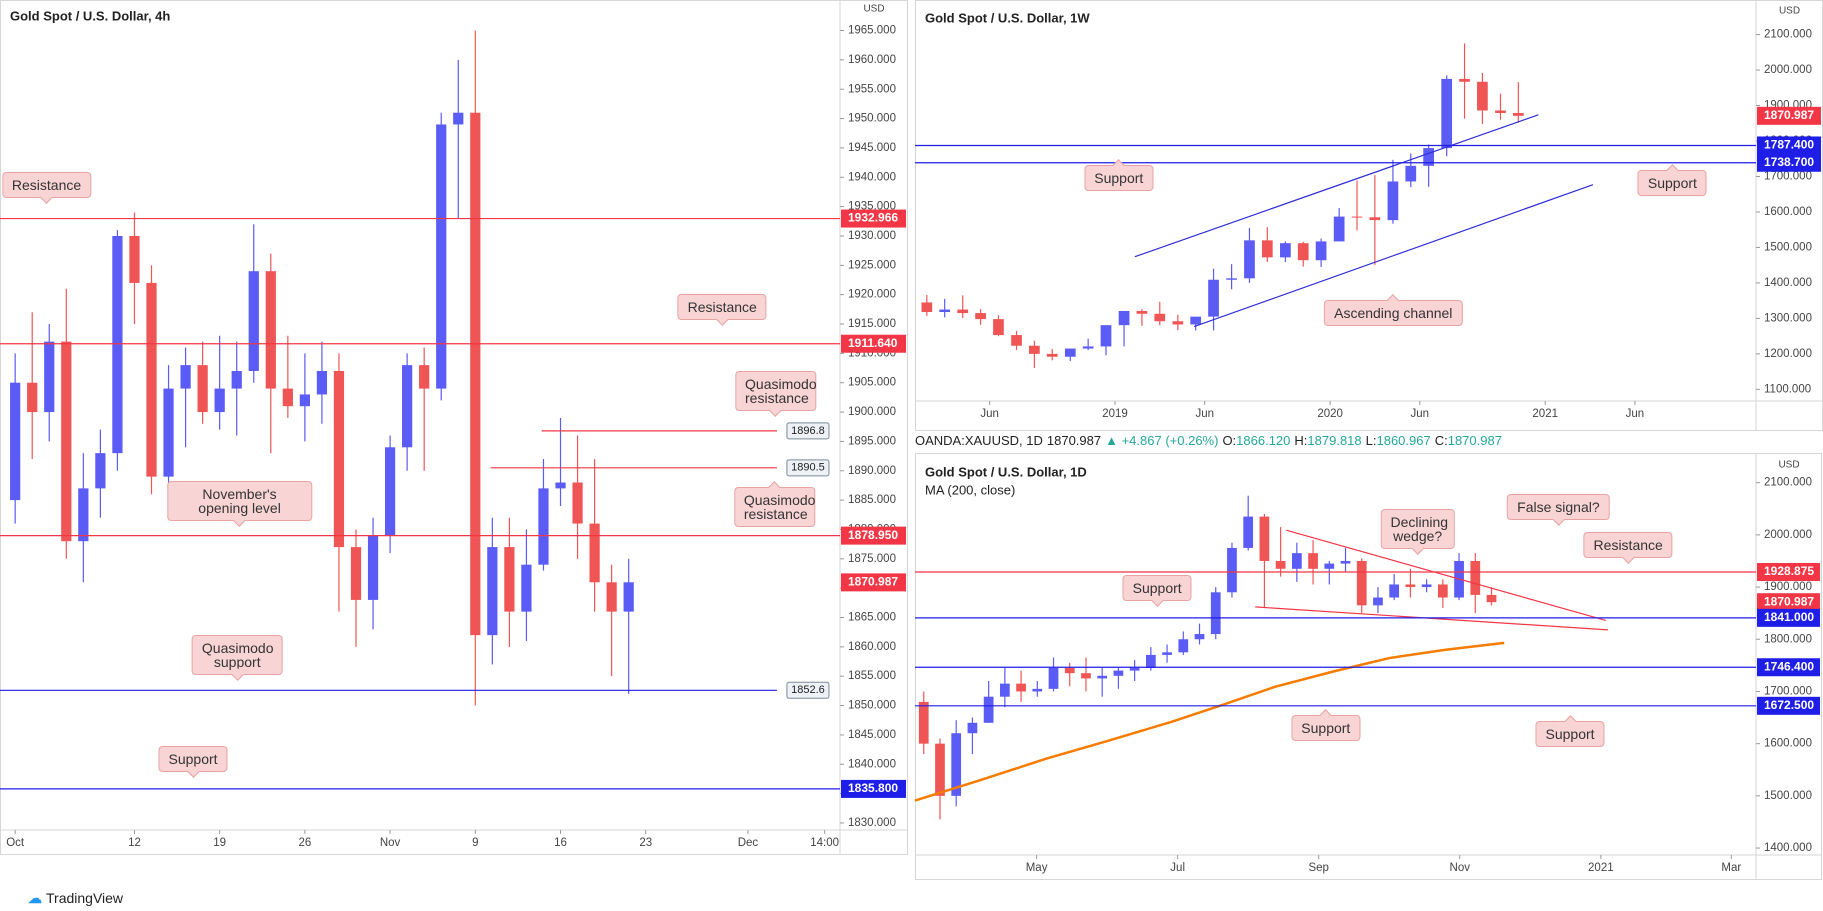 Image resolution: width=1823 pixels, height=911 pixels. I want to click on chart-subtitle: MA (200, close), so click(970, 489).